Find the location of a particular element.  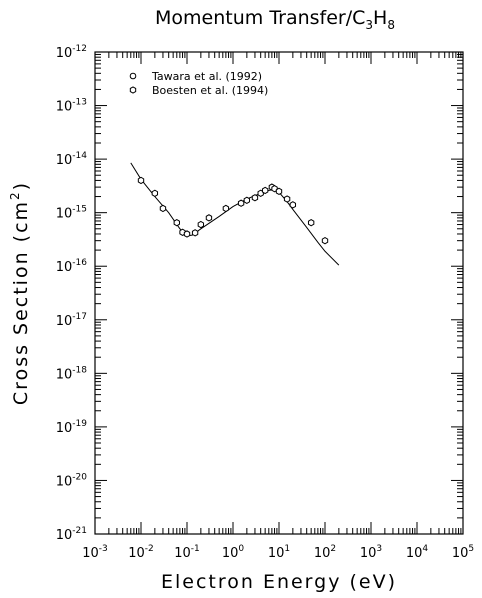

x-tick-exponent: -1 is located at coordinates (195, 549).